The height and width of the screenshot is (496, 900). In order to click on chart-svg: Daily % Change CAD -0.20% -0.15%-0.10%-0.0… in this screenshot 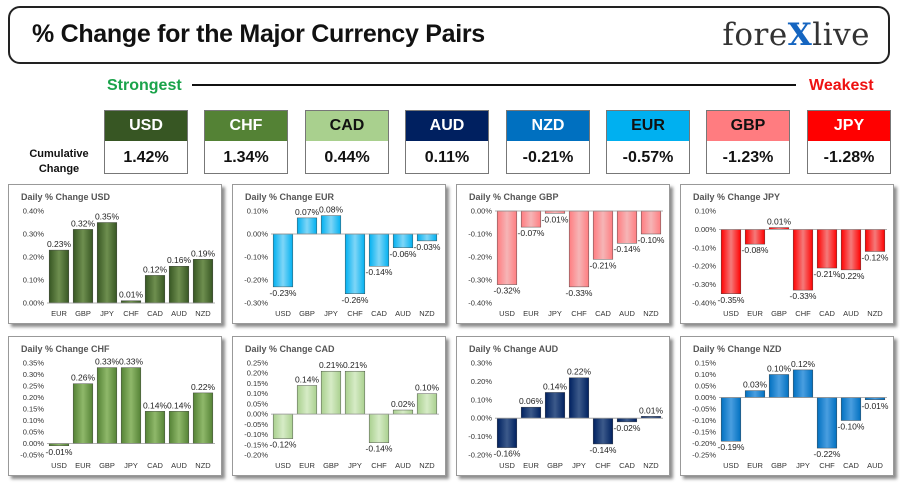, I will do `click(342, 407)`.